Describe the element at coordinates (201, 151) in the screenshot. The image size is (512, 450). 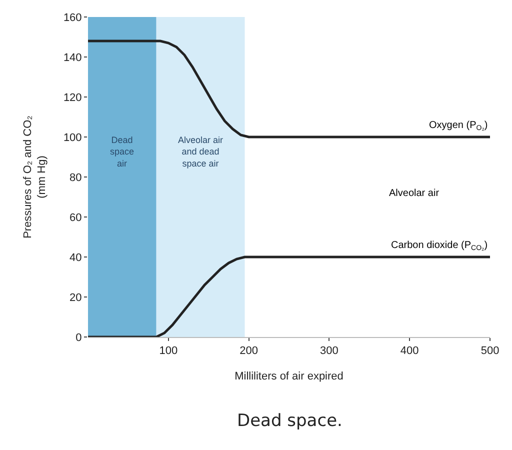
I see `band-label: Alveolar air and dead space air` at that location.